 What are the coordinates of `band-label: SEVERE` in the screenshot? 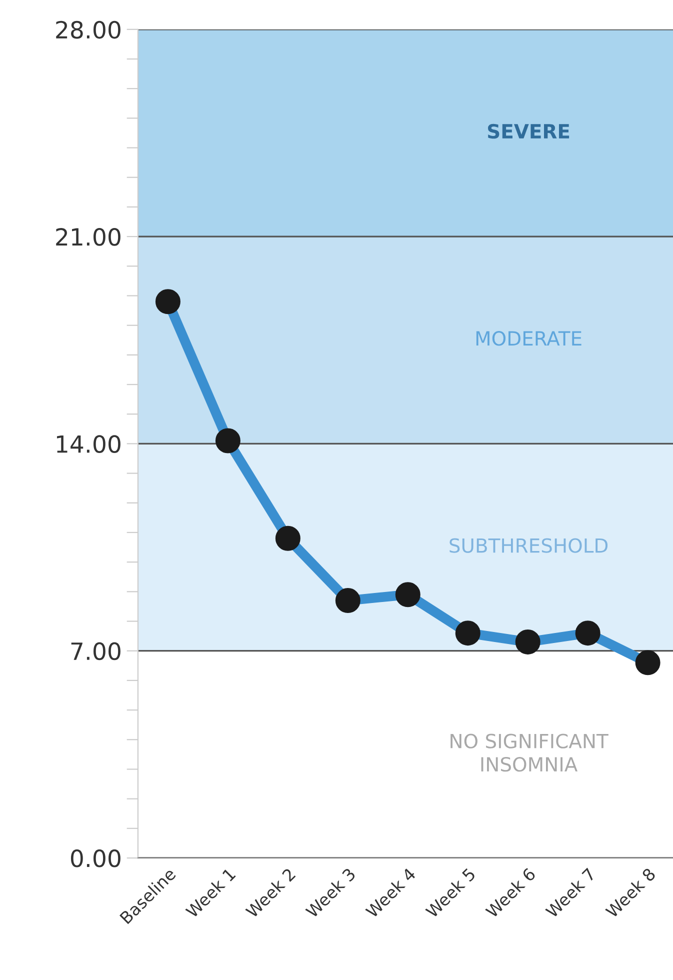 It's located at (529, 131).